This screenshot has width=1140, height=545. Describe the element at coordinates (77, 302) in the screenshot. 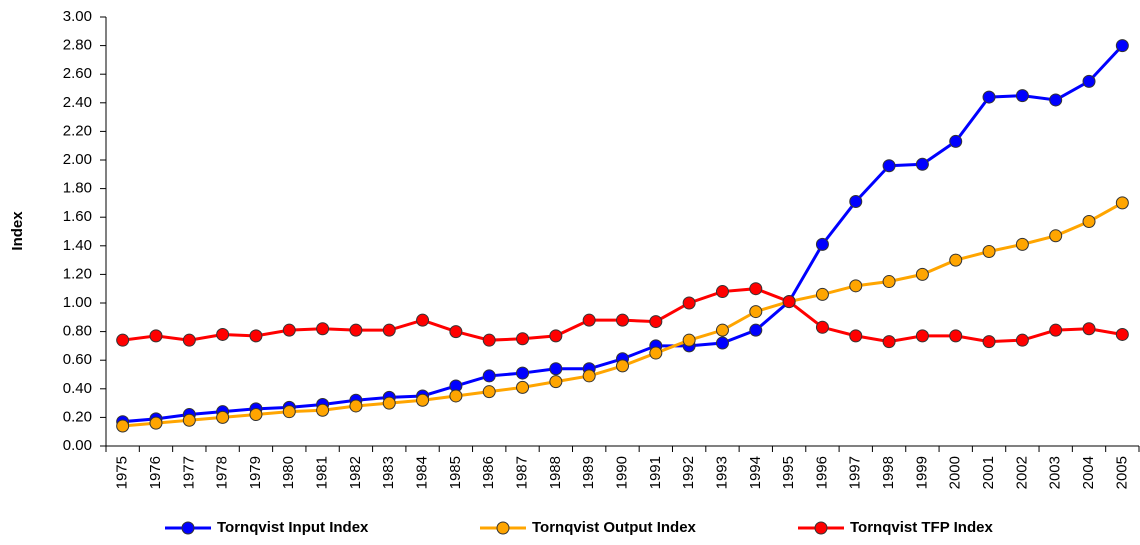

I see `y-tick-label: 1.00` at that location.